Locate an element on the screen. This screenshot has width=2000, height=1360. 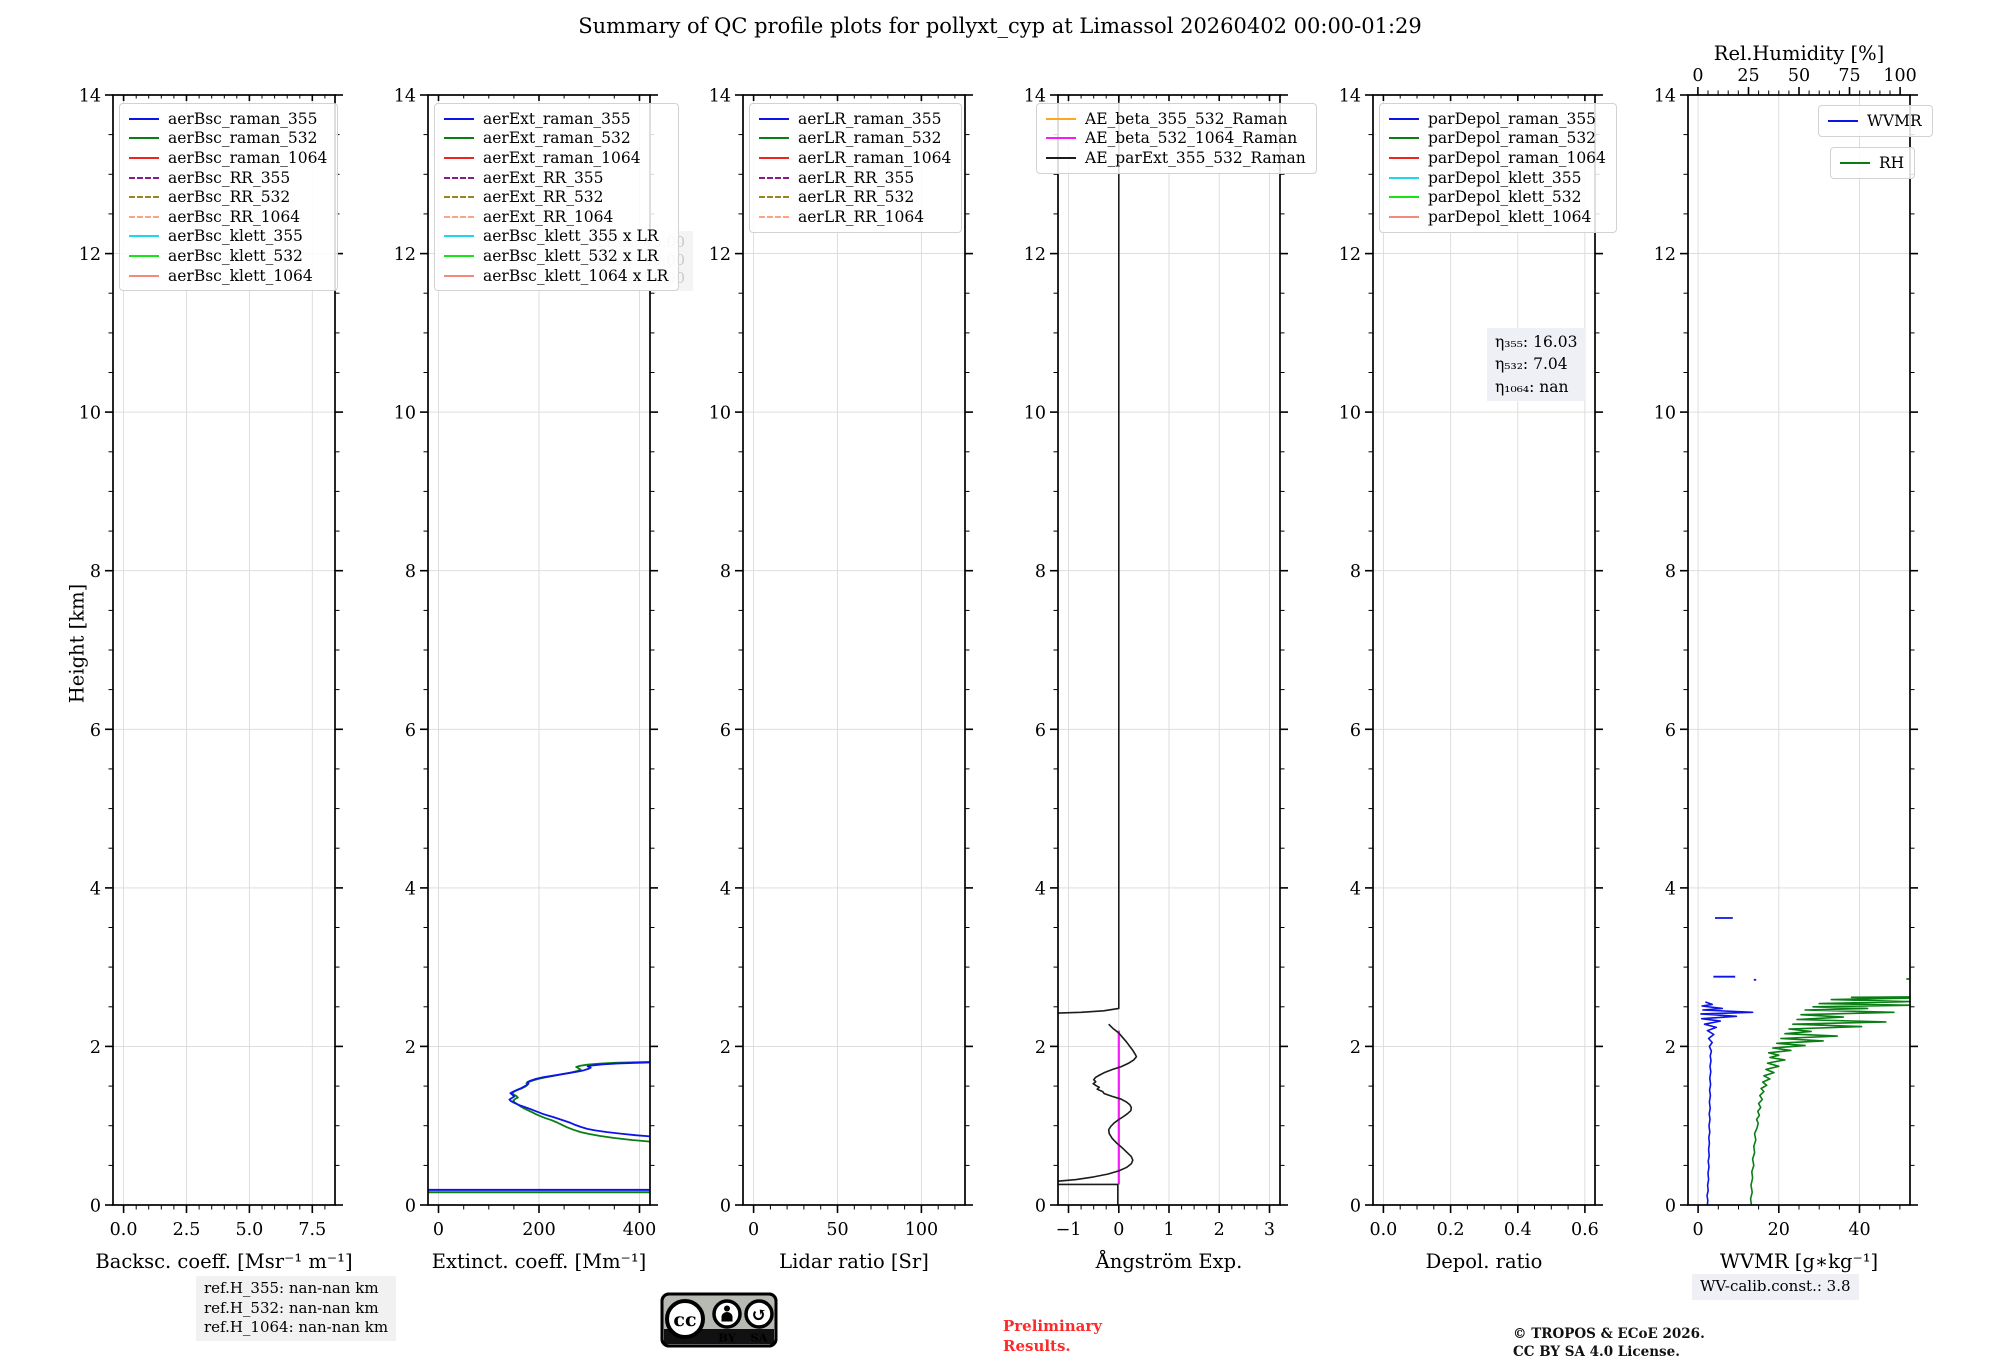
eta-1064-value: η₁₀₆₄: nan is located at coordinates (1532, 386).